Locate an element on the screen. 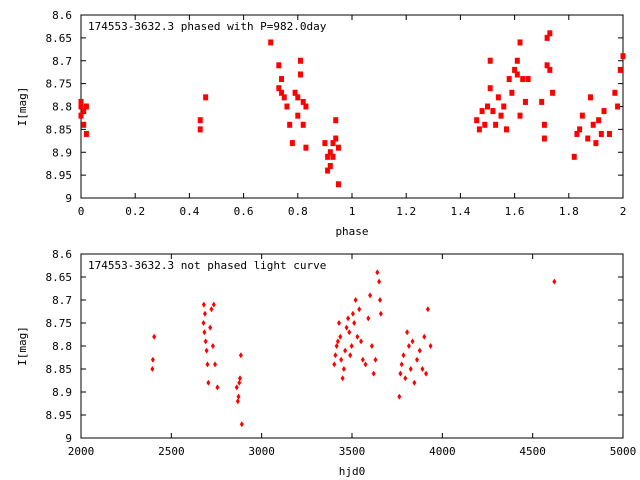 The image size is (640, 480). y-axis-title: I[mag] is located at coordinates (22, 346).